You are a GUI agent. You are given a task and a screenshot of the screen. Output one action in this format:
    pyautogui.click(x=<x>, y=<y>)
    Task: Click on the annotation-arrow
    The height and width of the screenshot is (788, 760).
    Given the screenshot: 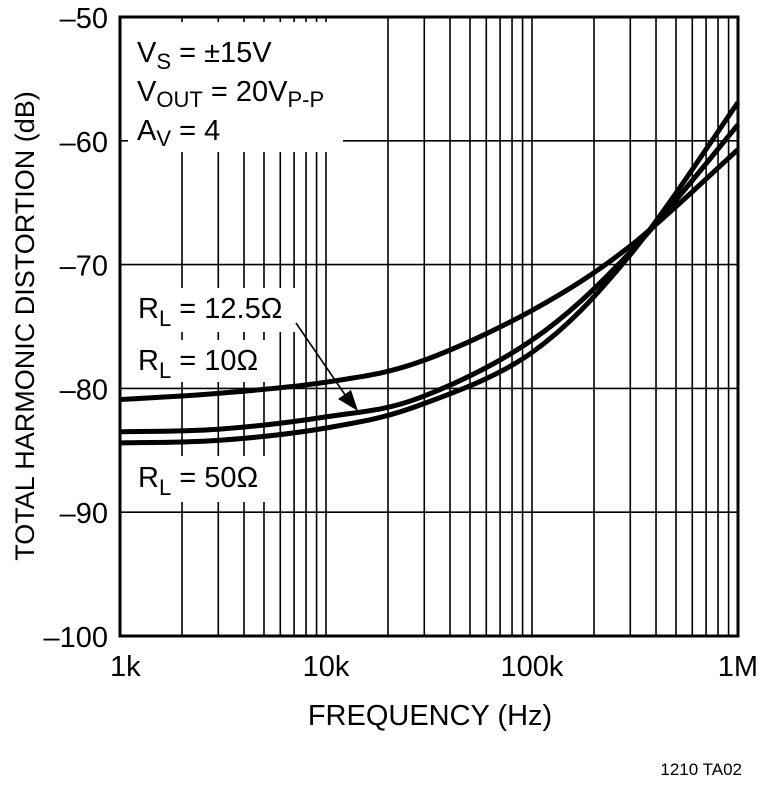 What is the action you would take?
    pyautogui.click(x=323, y=362)
    